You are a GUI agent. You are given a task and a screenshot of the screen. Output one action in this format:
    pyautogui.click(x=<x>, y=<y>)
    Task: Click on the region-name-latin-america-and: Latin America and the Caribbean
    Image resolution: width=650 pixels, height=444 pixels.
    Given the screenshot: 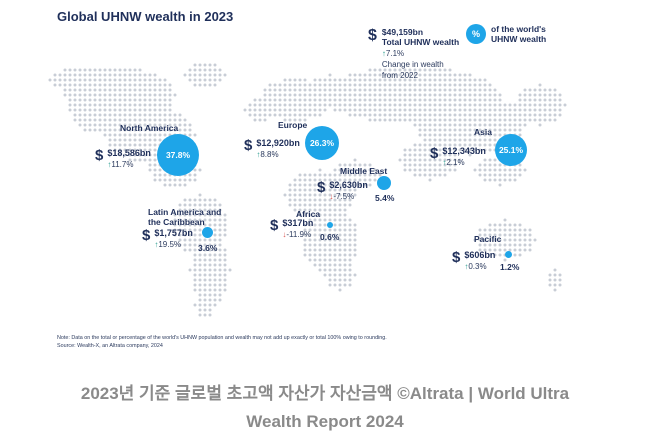 What is the action you would take?
    pyautogui.click(x=184, y=217)
    